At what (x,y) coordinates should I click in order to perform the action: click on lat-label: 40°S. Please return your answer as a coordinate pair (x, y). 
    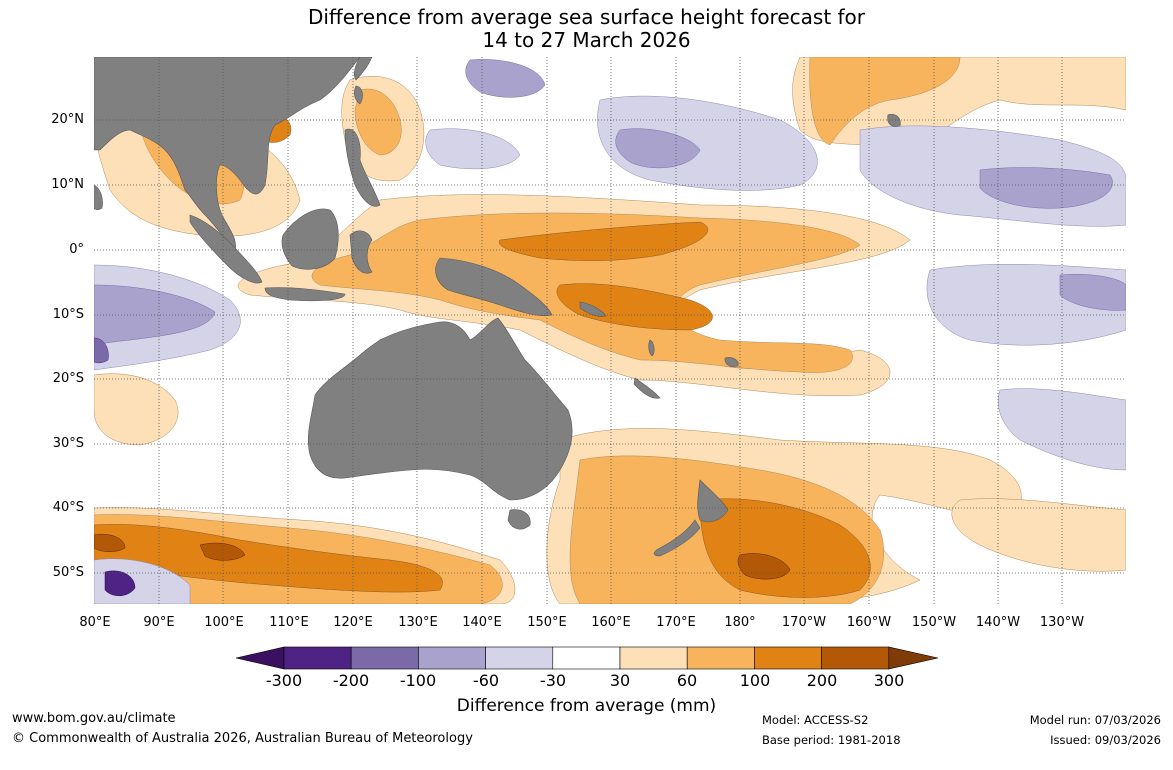
    Looking at the image, I should click on (68, 507).